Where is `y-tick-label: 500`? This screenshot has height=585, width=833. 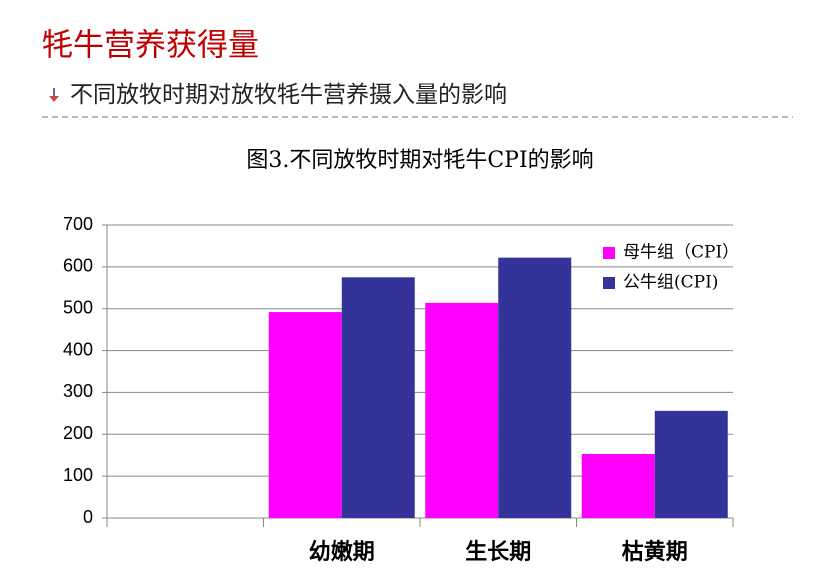
y-tick-label: 500 is located at coordinates (78, 307).